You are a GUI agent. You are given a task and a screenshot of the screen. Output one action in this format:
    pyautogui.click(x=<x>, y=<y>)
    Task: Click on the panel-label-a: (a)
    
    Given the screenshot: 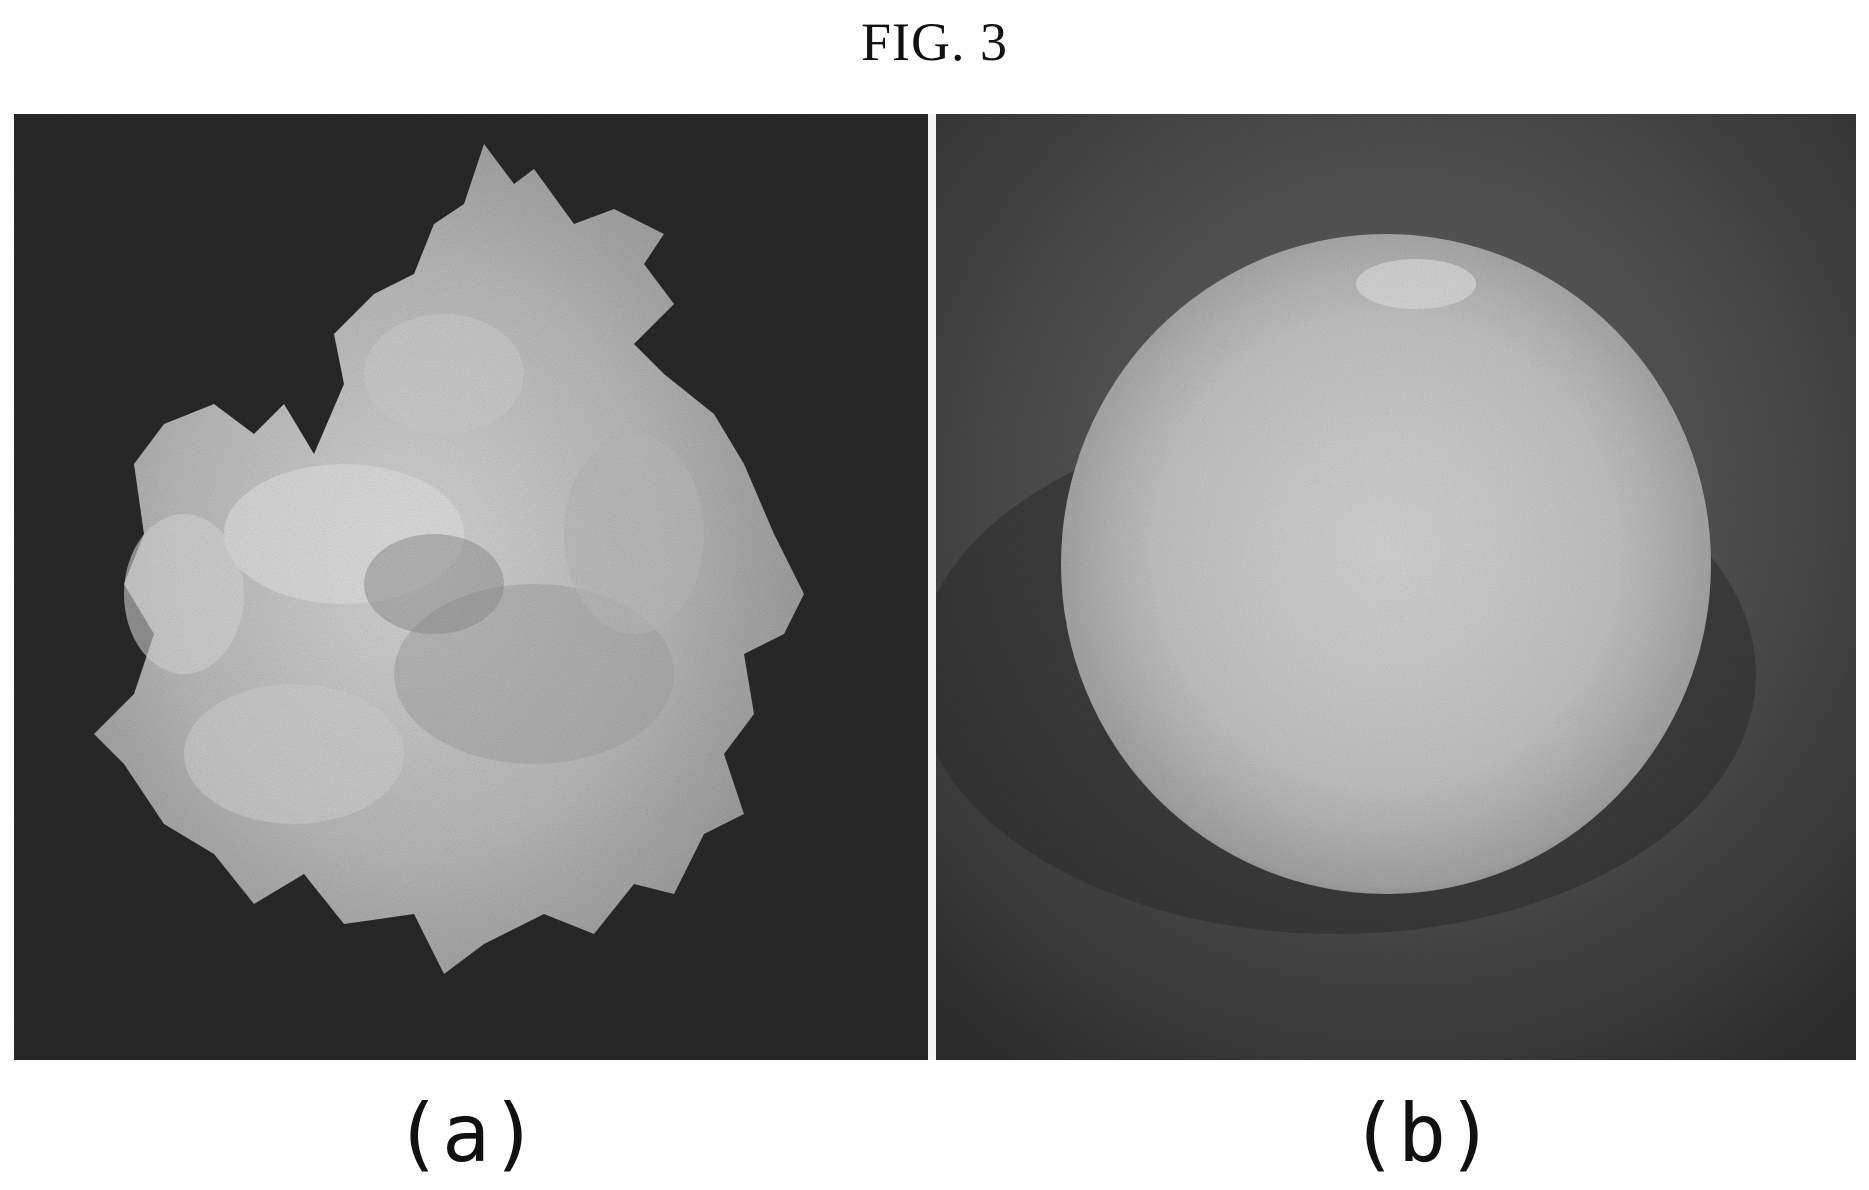 What is the action you would take?
    pyautogui.click(x=466, y=1134)
    